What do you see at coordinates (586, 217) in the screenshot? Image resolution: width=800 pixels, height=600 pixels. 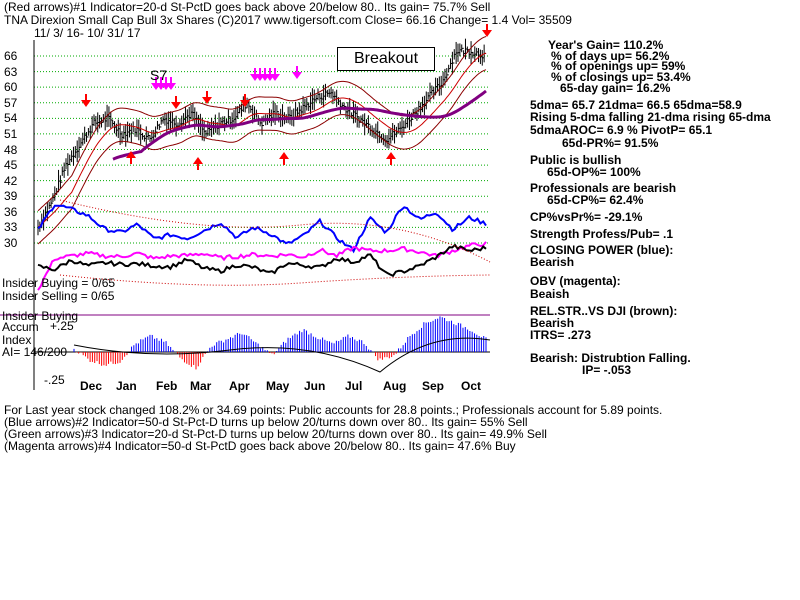 I see `cp-vs-pr: CP%vsPr%= -29.1%` at bounding box center [586, 217].